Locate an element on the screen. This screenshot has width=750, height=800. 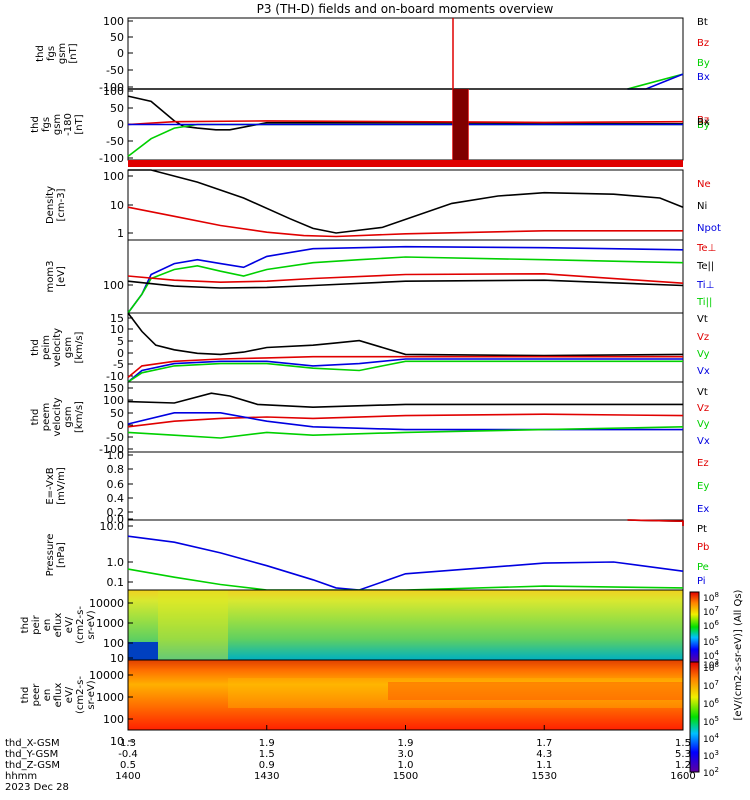
colorbar-scale is located at coordinates (694, 717).